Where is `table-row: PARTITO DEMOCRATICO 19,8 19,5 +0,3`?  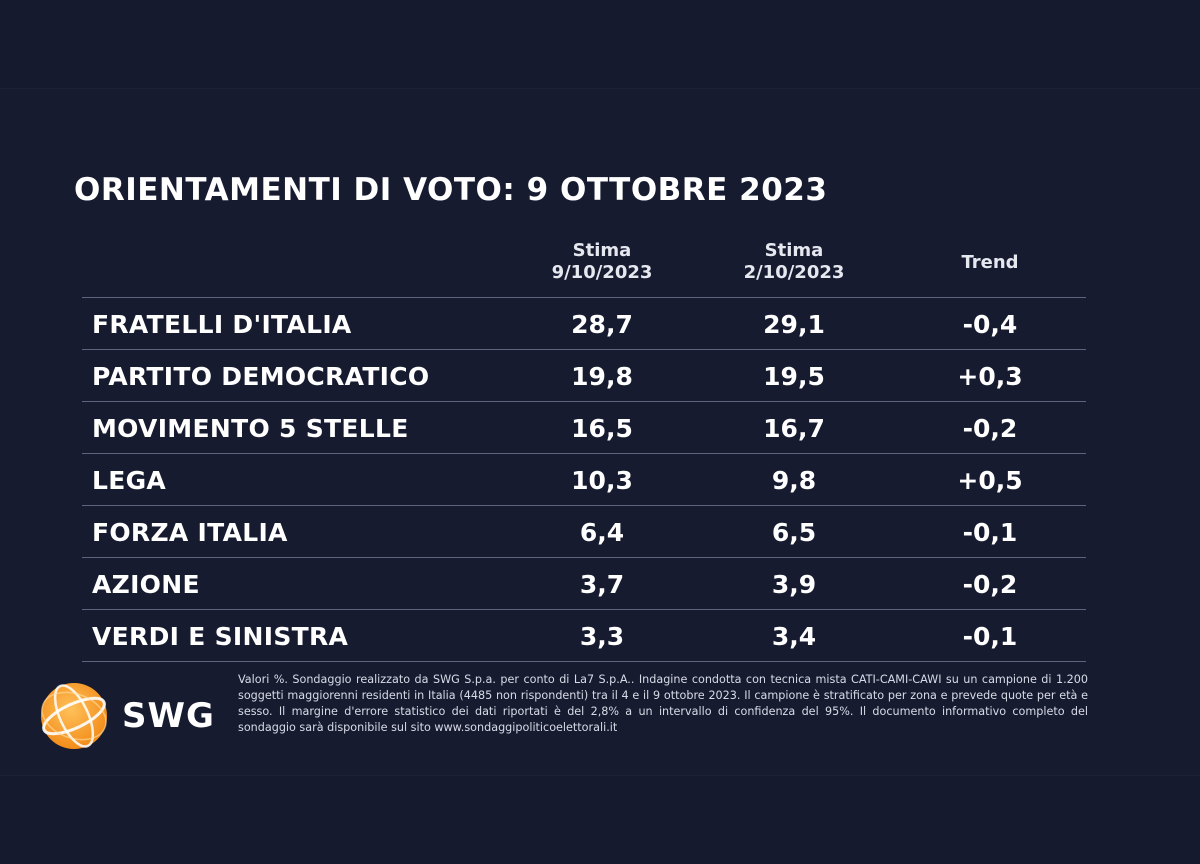
table-row: PARTITO DEMOCRATICO 19,8 19,5 +0,3 is located at coordinates (584, 375).